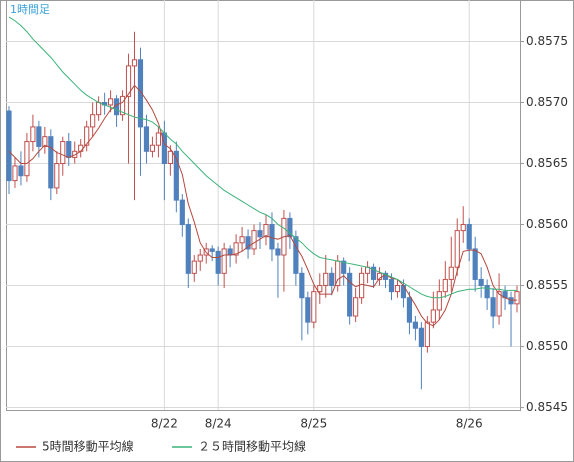 The width and height of the screenshot is (574, 462). What do you see at coordinates (547, 102) in the screenshot?
I see `y-tick-label: 0.8570` at bounding box center [547, 102].